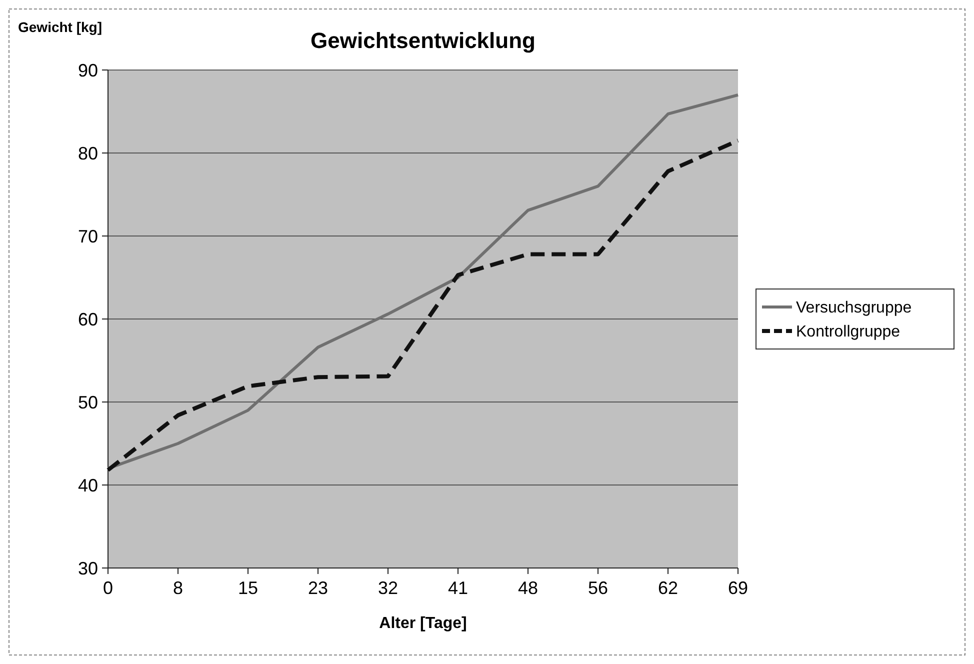 This screenshot has width=974, height=664. I want to click on x-tick-label: 0, so click(108, 588).